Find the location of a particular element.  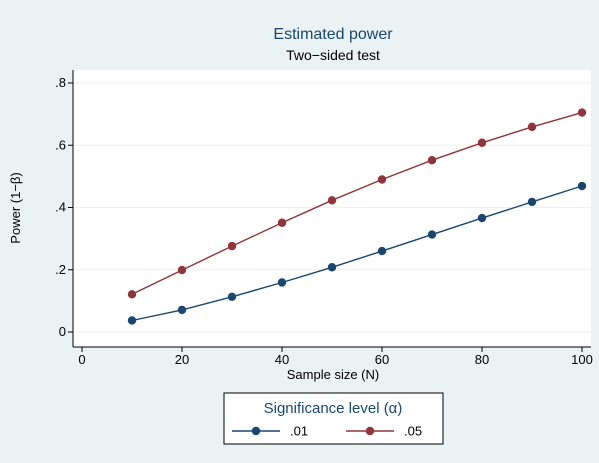

legend-items: .01 .05 is located at coordinates (327, 431).